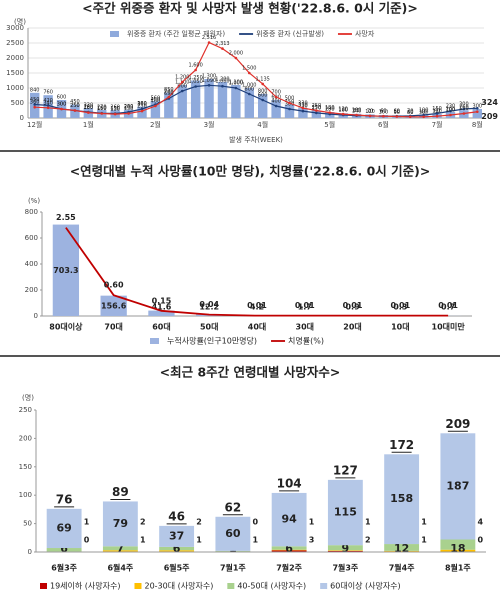 The height and width of the screenshot is (595, 500). What do you see at coordinates (31, 238) in the screenshot?
I see `y-tick-label: 600` at bounding box center [31, 238].